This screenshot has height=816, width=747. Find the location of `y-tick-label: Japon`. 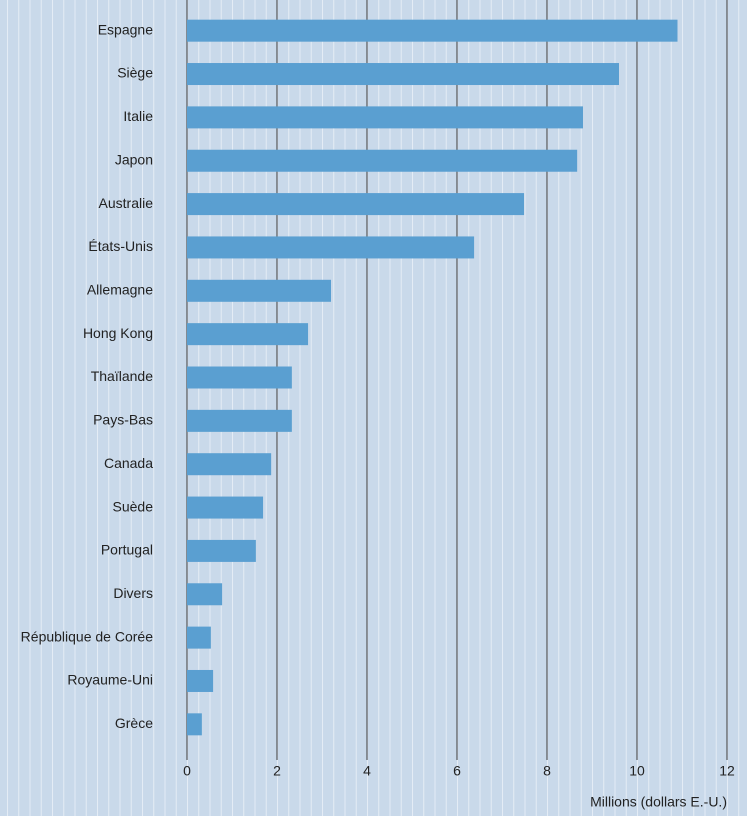

y-tick-label: Japon is located at coordinates (134, 159).